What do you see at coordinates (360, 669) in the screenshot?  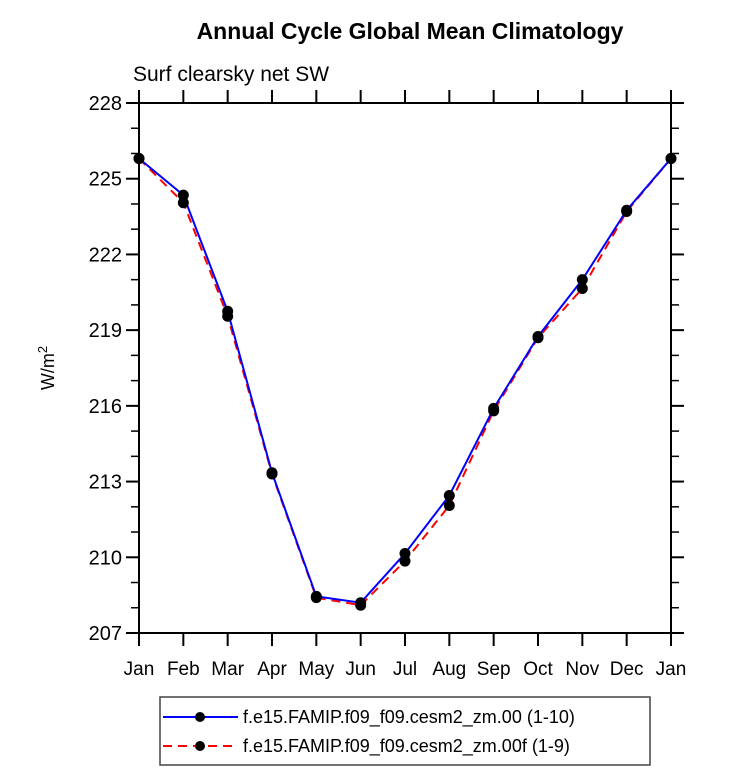 I see `svg-text: Jun` at bounding box center [360, 669].